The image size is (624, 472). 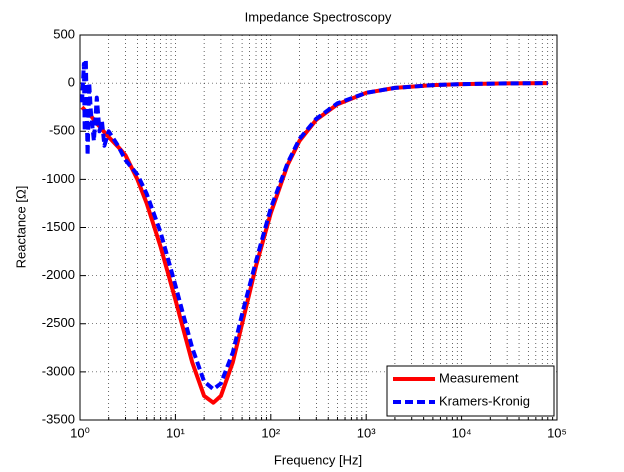 I want to click on y-tick-label: 500, so click(x=64, y=33).